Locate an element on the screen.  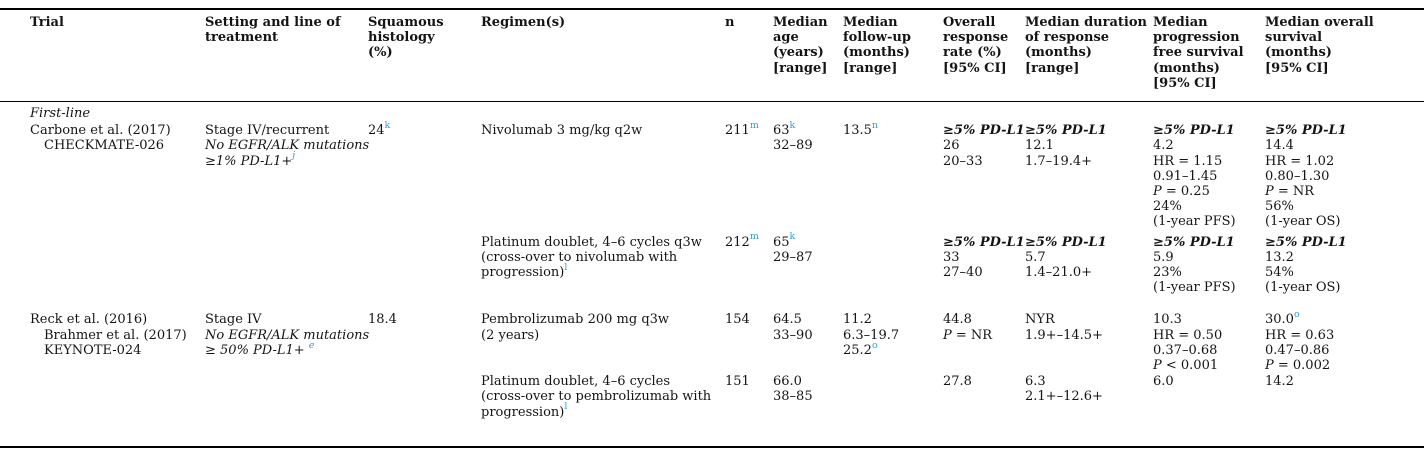
cell-line: 13.5n is located at coordinates (861, 129).